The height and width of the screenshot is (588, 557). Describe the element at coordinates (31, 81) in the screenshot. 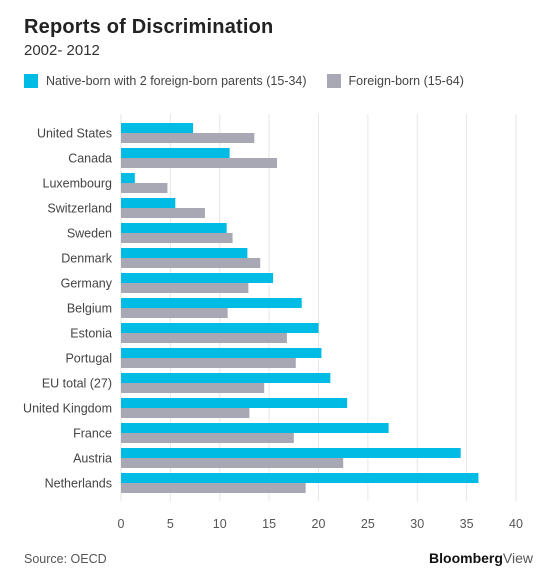

I see `legend-swatch-native-born` at that location.